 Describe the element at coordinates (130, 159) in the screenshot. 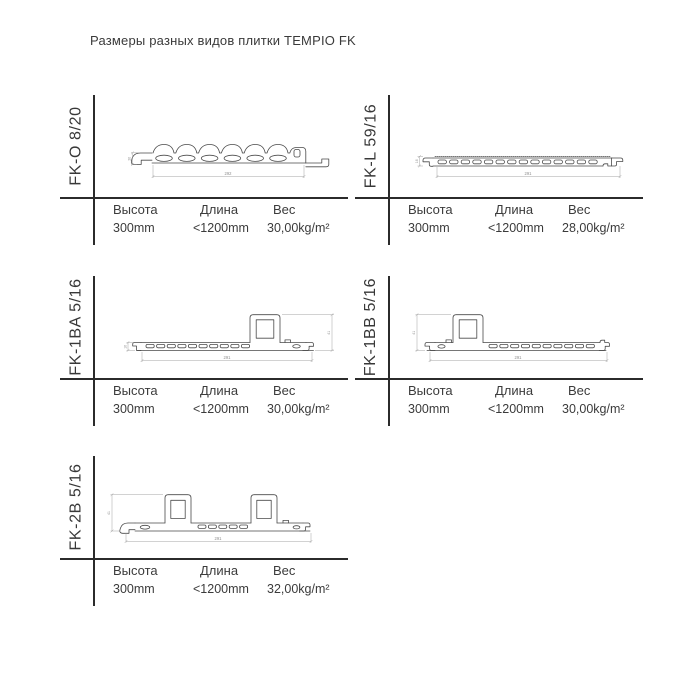

I see `dimension-label-height: 20` at that location.